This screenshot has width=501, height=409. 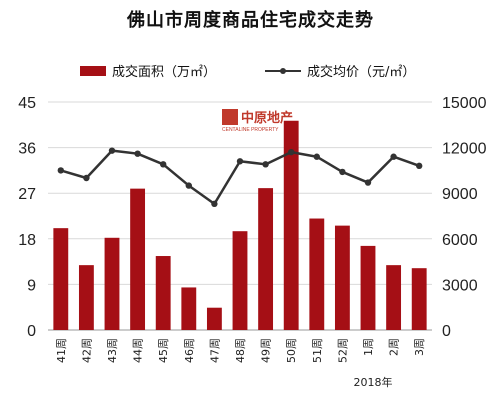 I want to click on bar-44周, so click(x=138, y=259).